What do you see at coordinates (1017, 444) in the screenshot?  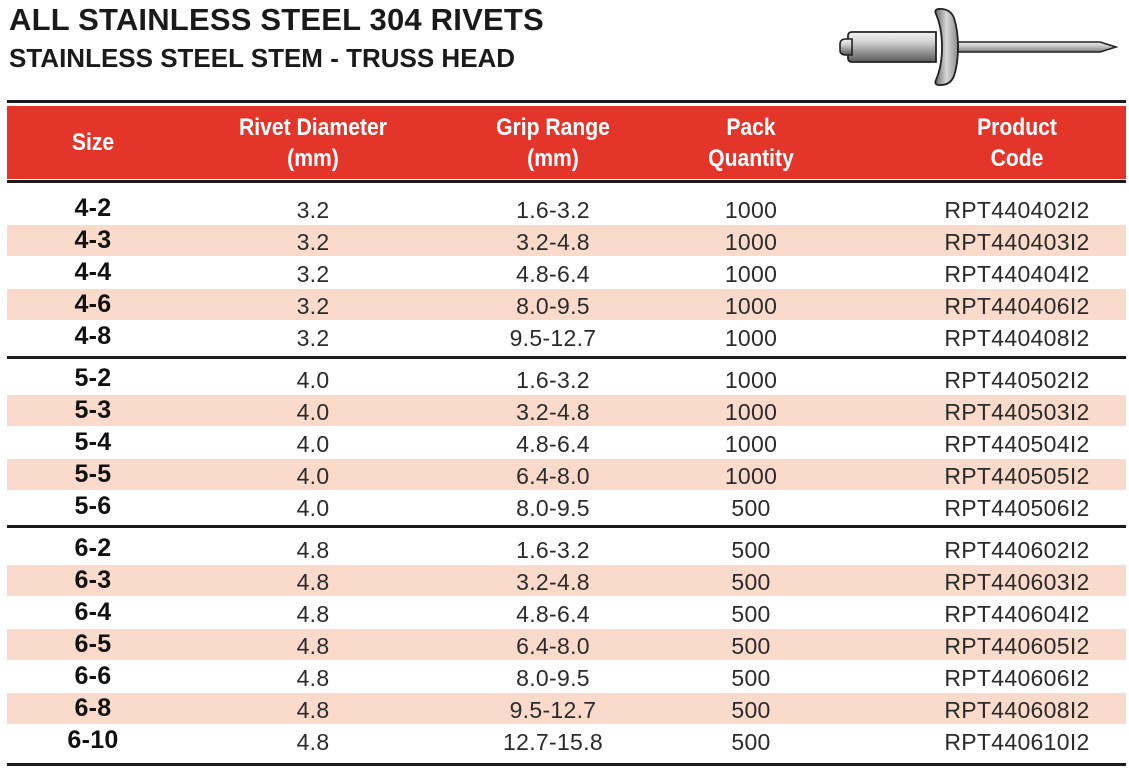 I see `product-code-cell: RPT440504I2` at bounding box center [1017, 444].